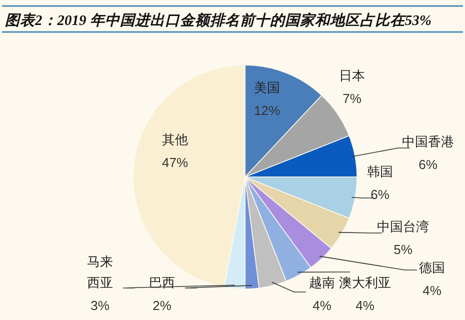  I want to click on slice-label: 澳大利亚, so click(365, 282).